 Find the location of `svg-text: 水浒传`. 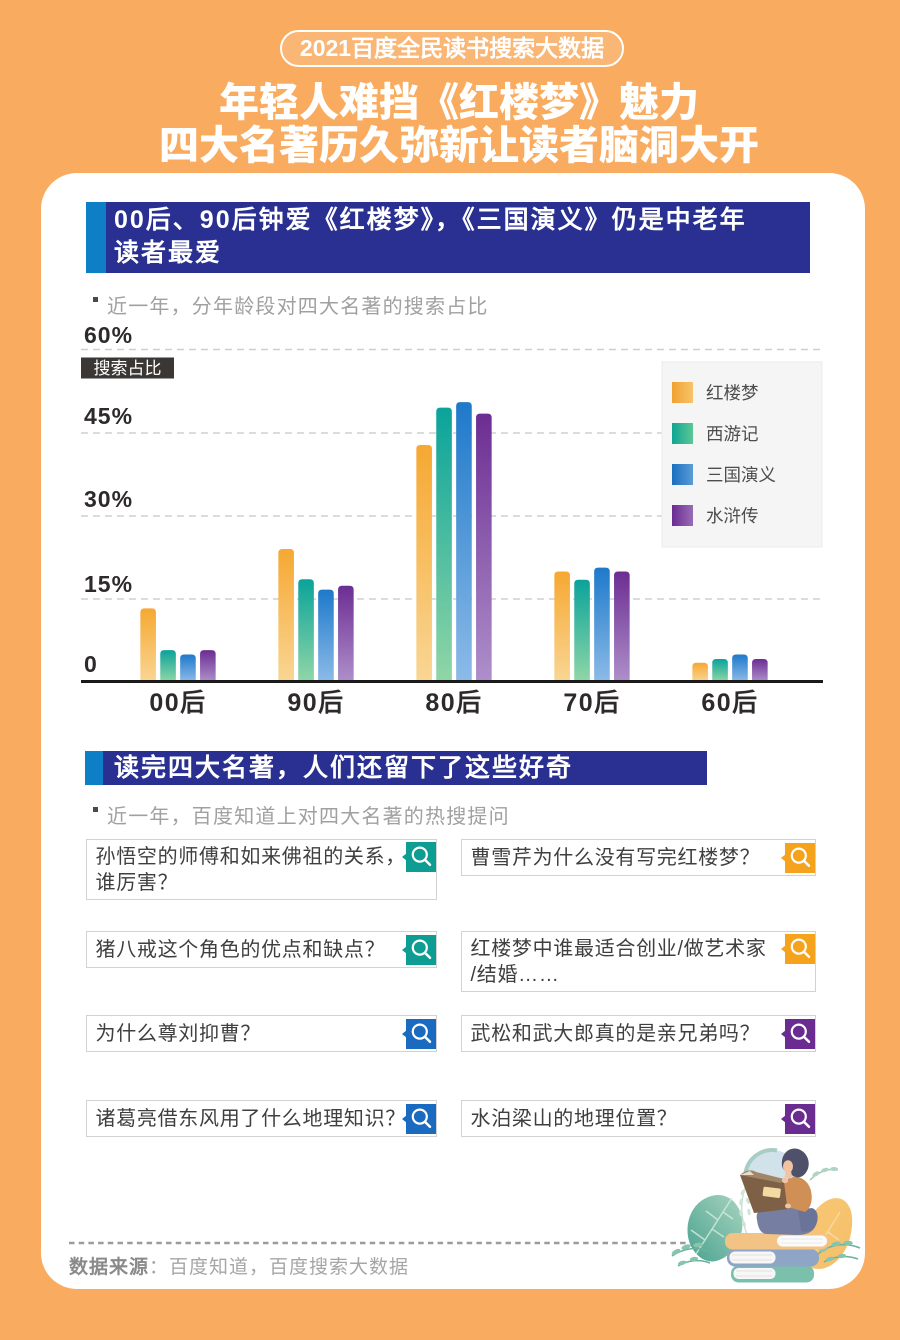

svg-text: 水浒传 is located at coordinates (732, 516).